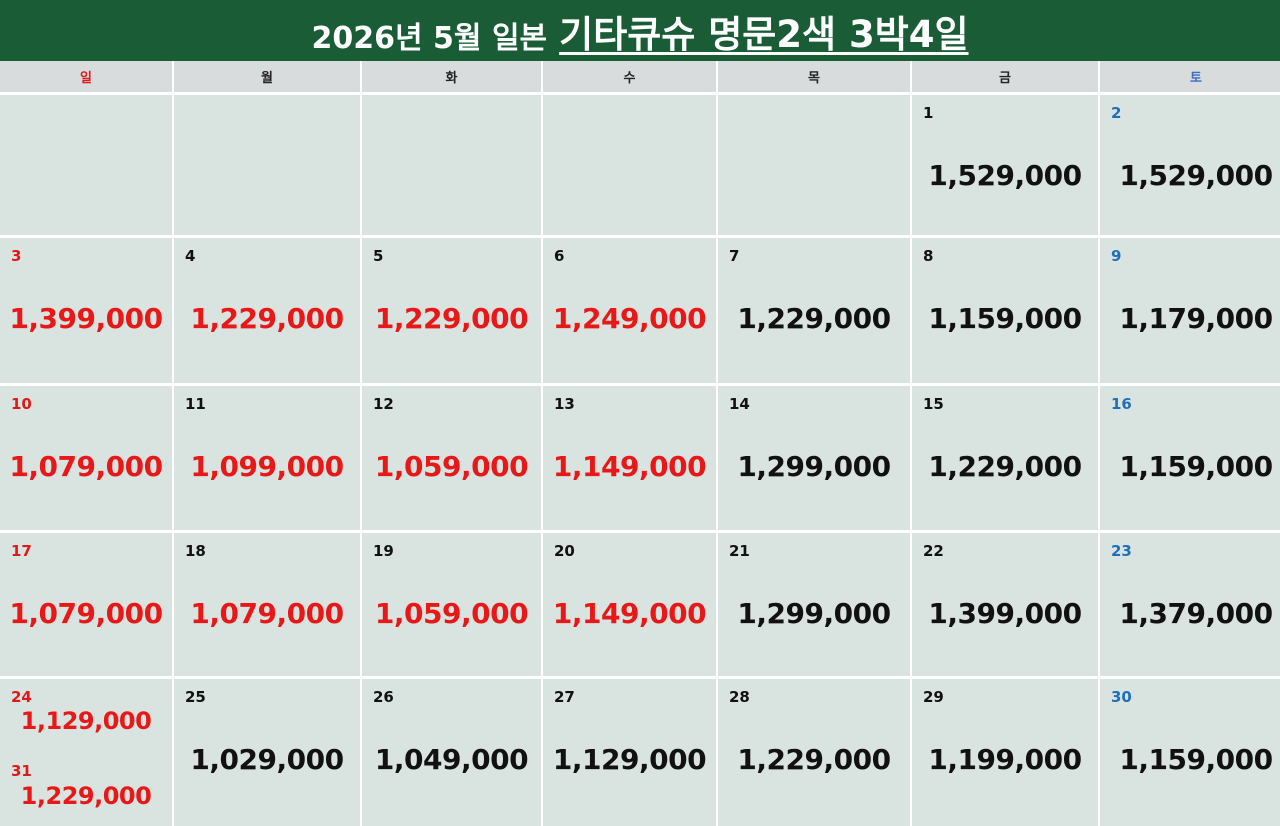 The height and width of the screenshot is (826, 1280). I want to click on day-number: 22, so click(933, 551).